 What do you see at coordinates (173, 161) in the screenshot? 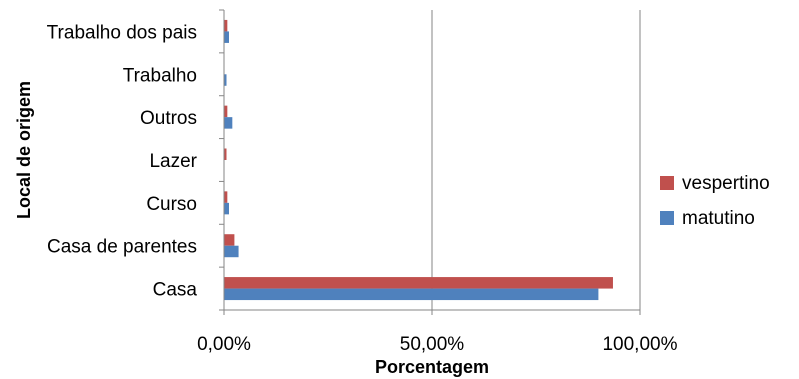
I see `y-tick-label: Lazer` at bounding box center [173, 161].